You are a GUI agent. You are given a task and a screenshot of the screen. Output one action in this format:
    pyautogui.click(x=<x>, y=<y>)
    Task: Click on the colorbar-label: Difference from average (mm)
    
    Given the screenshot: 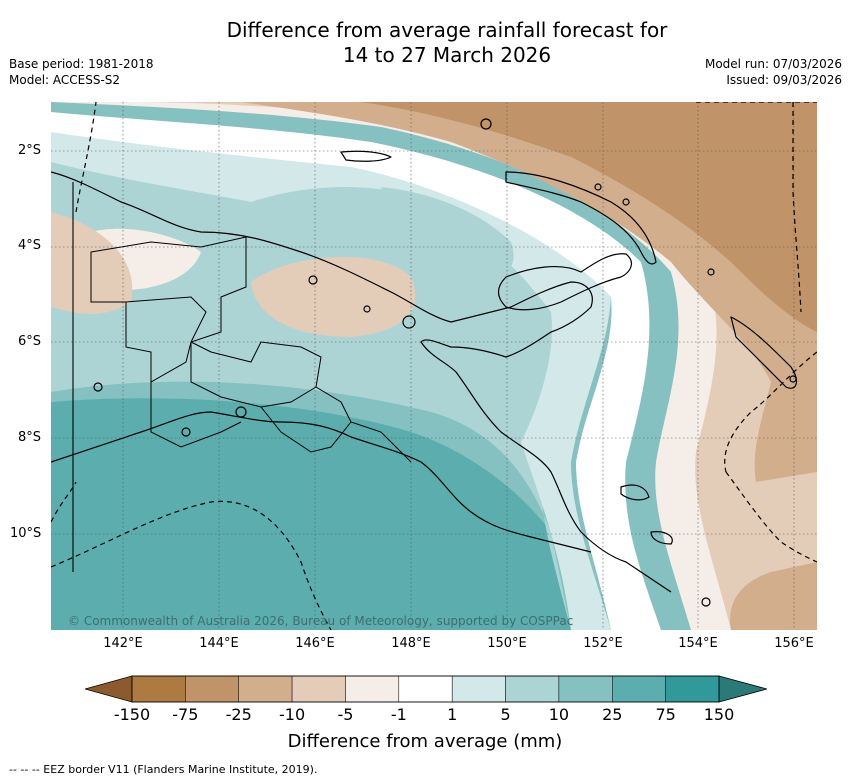 What is the action you would take?
    pyautogui.click(x=425, y=741)
    